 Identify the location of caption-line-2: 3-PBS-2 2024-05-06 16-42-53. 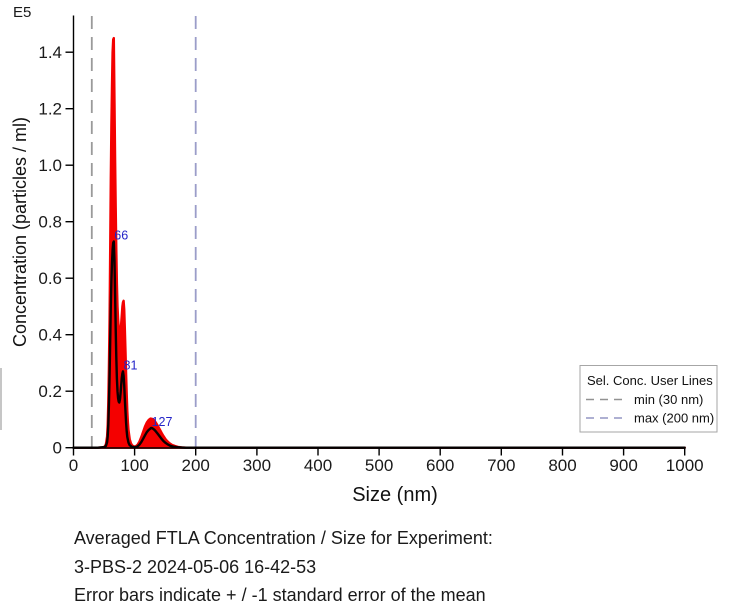
(195, 566).